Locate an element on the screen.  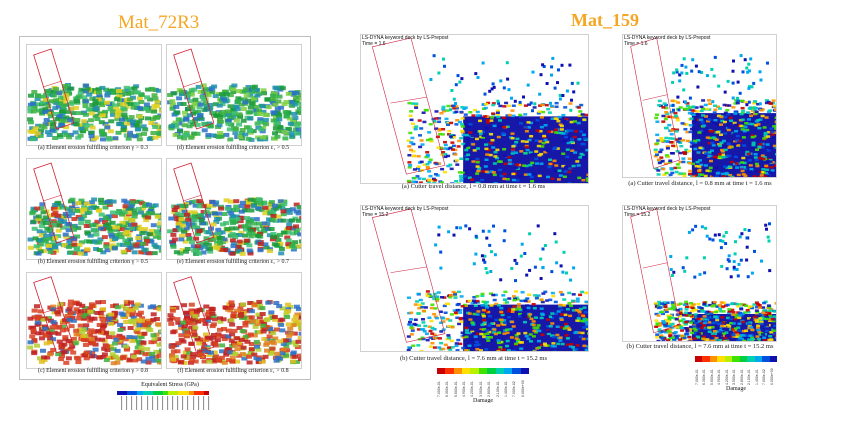
colorbar-tick-label: 2.800e-01 is located at coordinates (489, 389).